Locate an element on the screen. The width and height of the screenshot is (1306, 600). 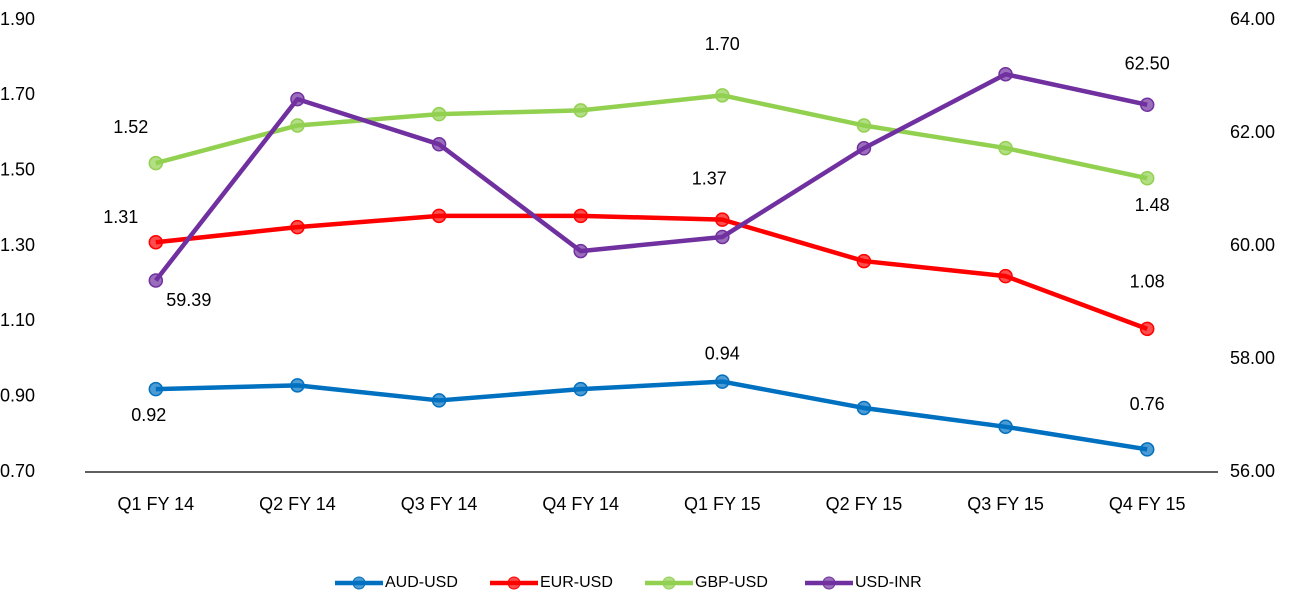
y-tick-label: 1.10 is located at coordinates (17, 320).